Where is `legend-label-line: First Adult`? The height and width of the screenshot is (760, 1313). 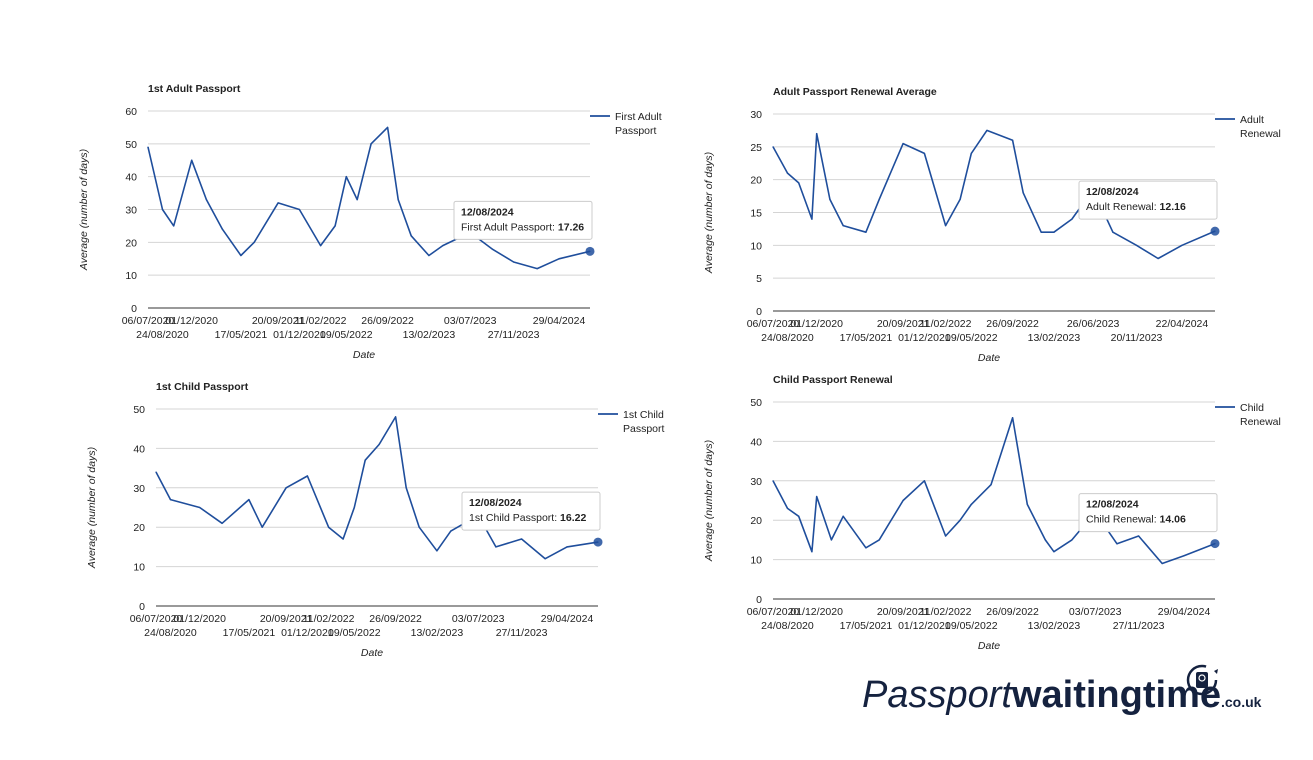
legend-label-line: First Adult is located at coordinates (638, 117).